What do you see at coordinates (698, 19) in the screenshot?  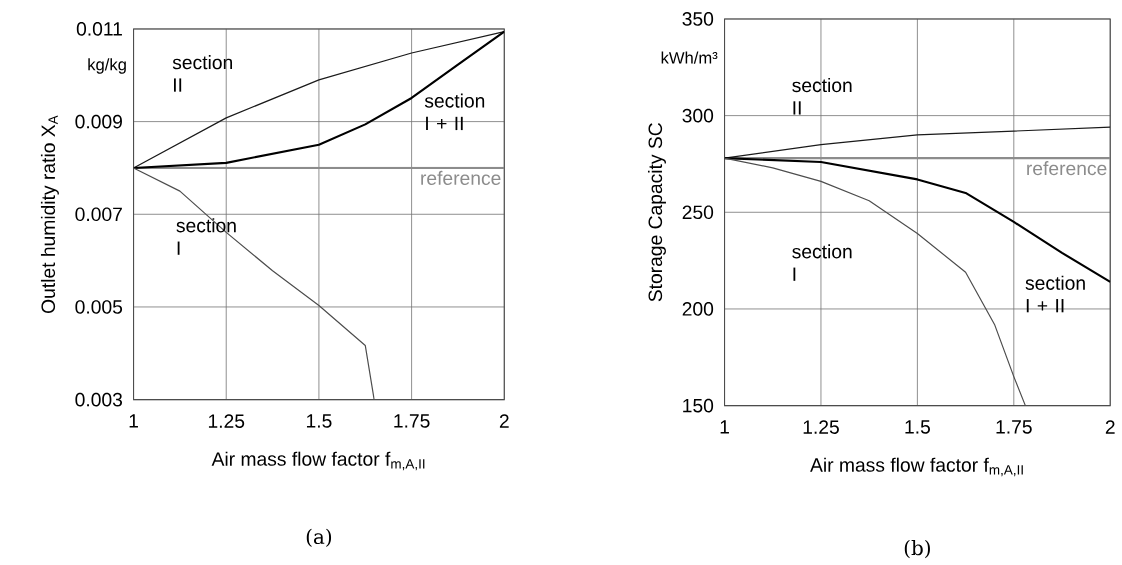 I see `y-tick-label: 350` at bounding box center [698, 19].